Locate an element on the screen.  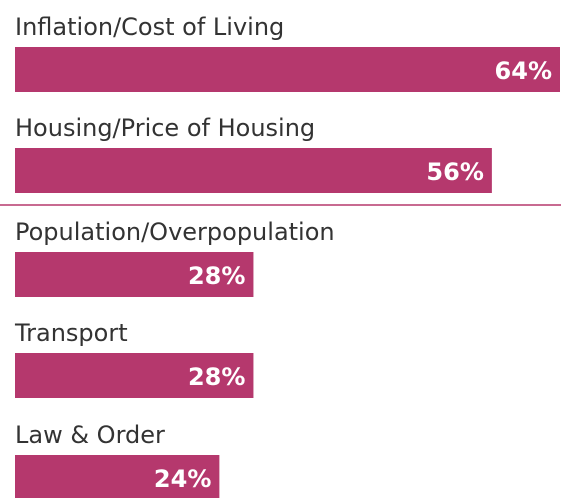
value-label: 56% is located at coordinates (454, 172).